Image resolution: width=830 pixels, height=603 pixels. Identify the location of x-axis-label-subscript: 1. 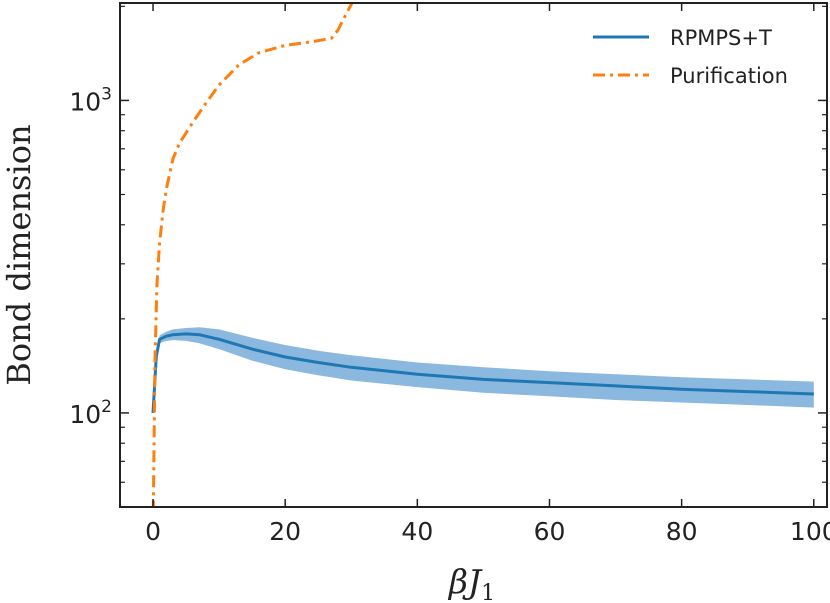
(488, 592).